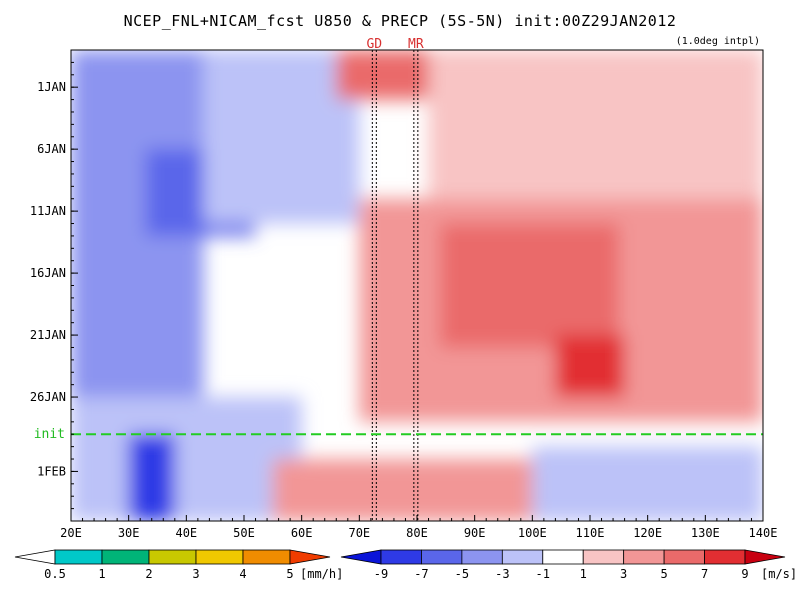  Describe the element at coordinates (186, 533) in the screenshot. I see `x-tick-label: 40E` at that location.